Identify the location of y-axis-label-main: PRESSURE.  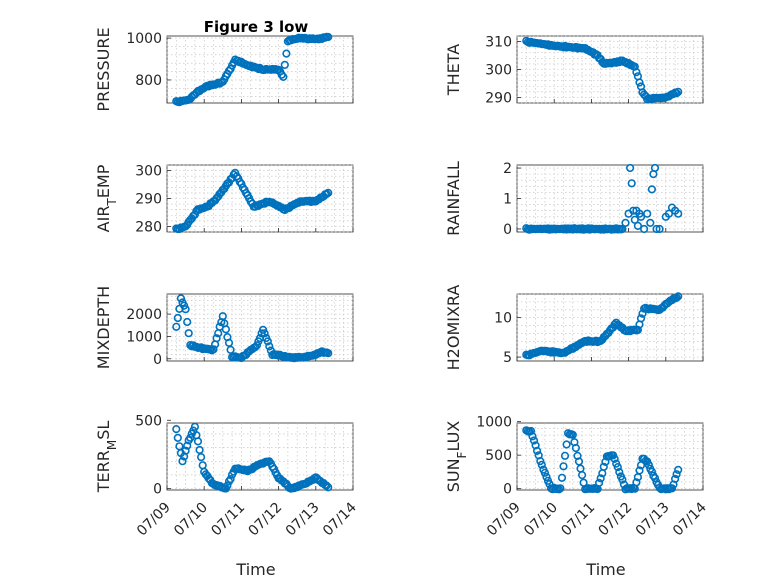
(103, 69).